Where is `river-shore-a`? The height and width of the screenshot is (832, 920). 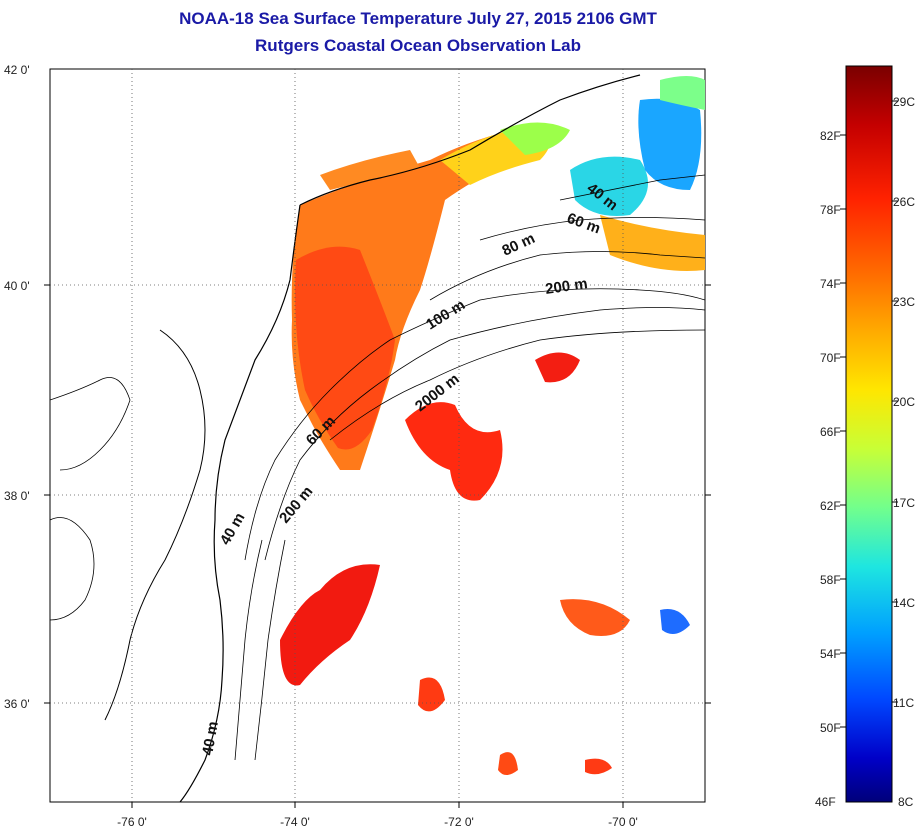 river-shore-a is located at coordinates (90, 424).